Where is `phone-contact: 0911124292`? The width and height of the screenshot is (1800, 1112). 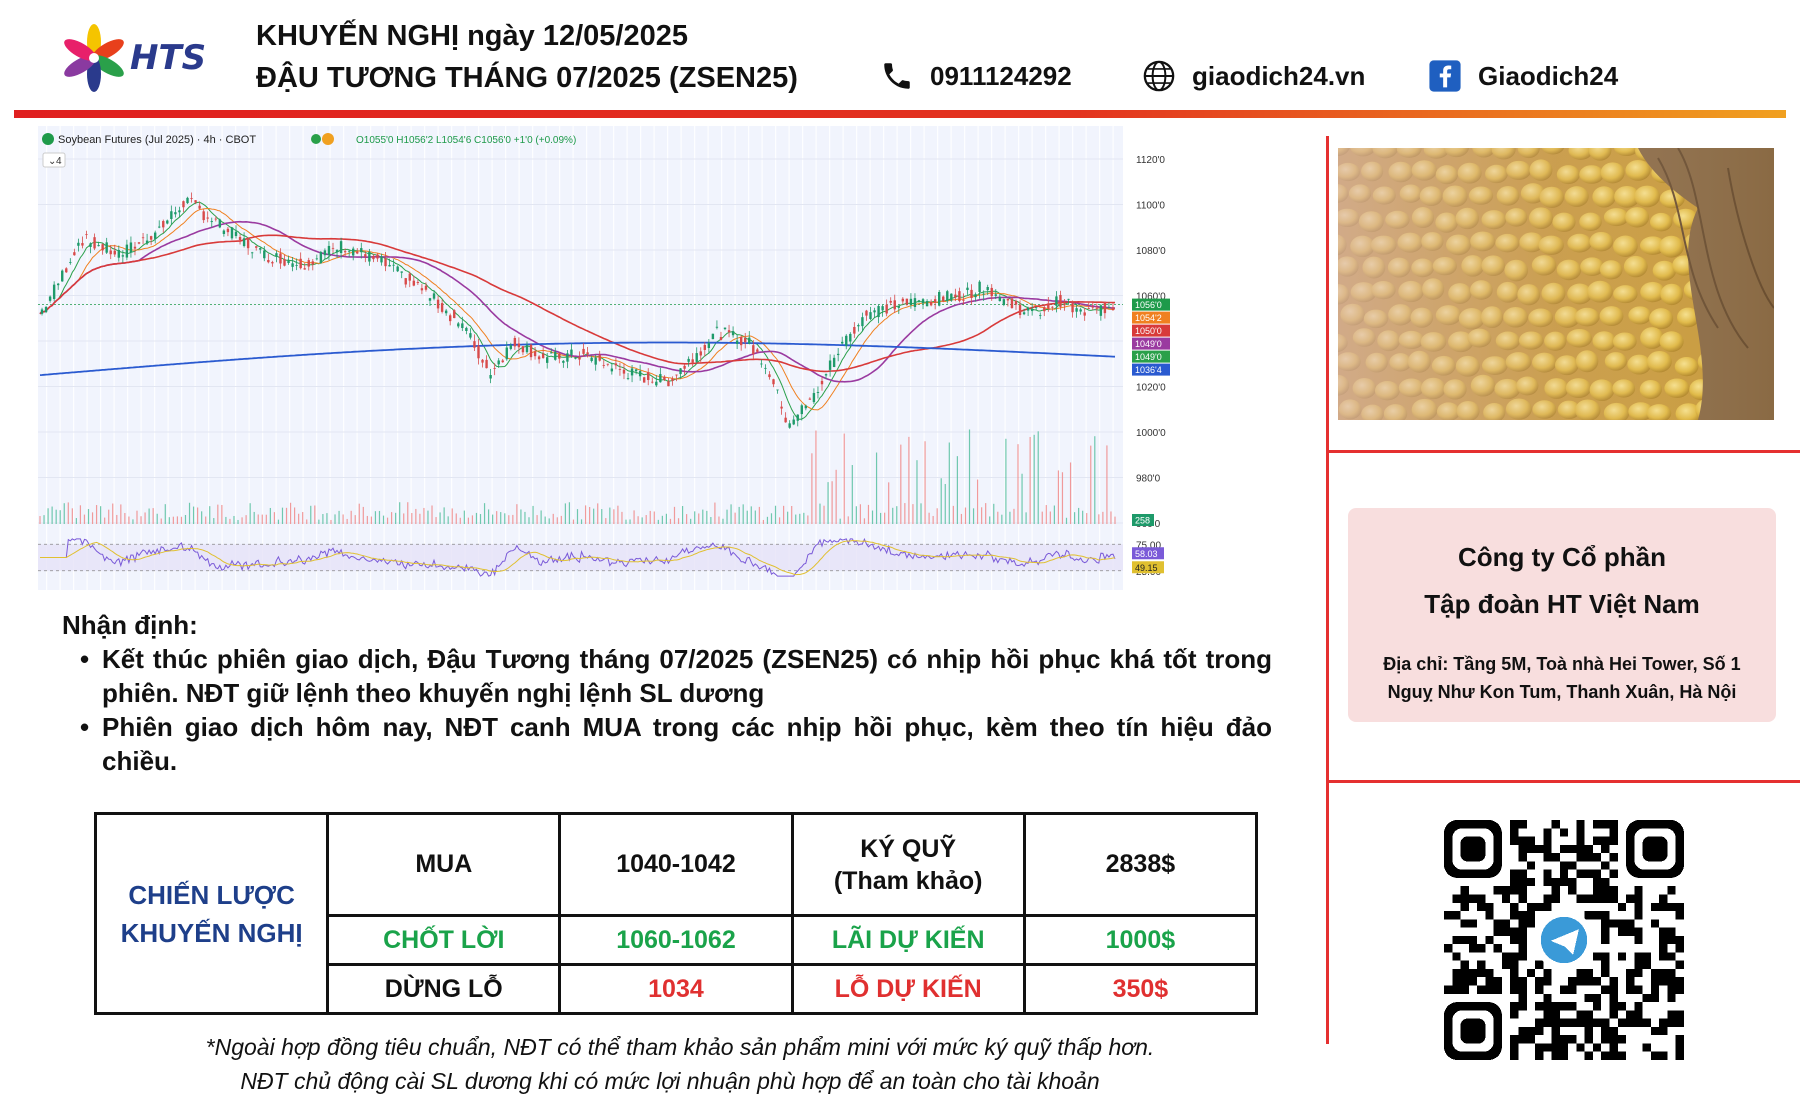
phone-contact: 0911124292 is located at coordinates (976, 76).